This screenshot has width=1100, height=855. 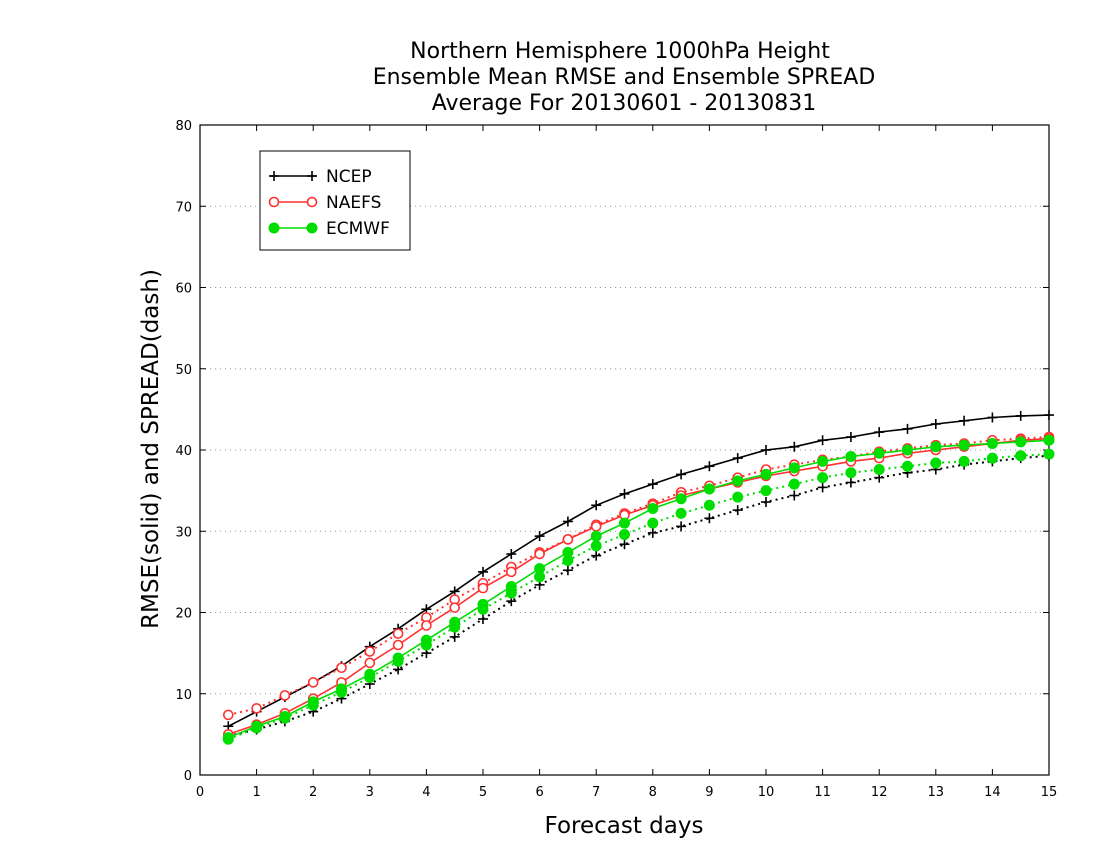 What do you see at coordinates (822, 792) in the screenshot?
I see `x-tick-label-11: 11` at bounding box center [822, 792].